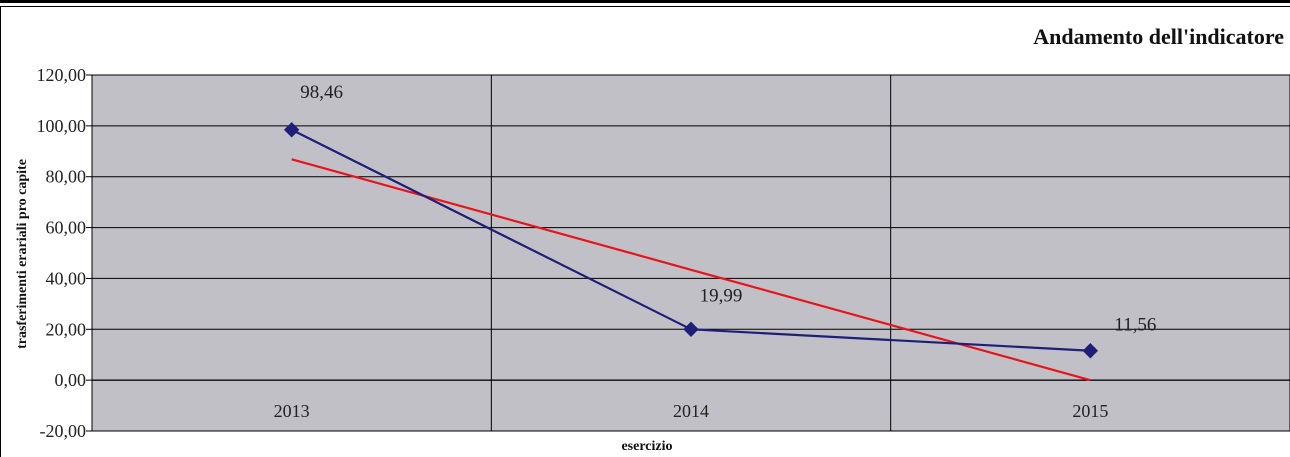 The image size is (1290, 457). I want to click on y-axis-label: trasferimenti erariali pro capite, so click(22, 254).